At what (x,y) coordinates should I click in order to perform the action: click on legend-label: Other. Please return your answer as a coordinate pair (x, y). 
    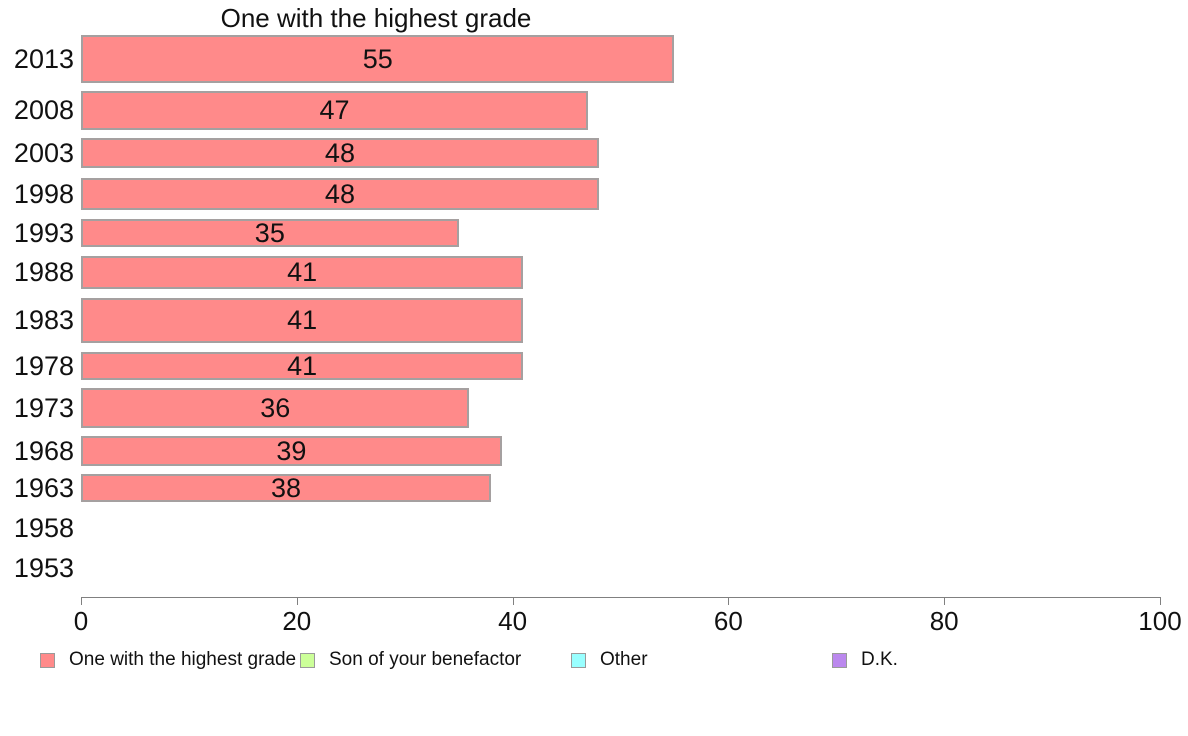
    Looking at the image, I should click on (624, 659).